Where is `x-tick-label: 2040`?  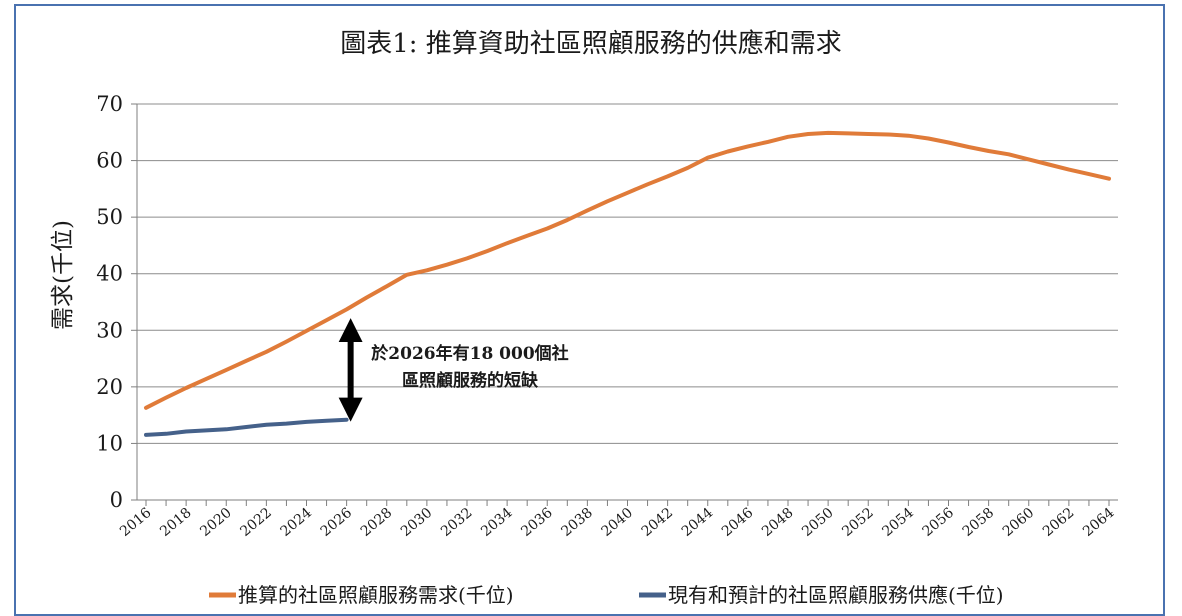
x-tick-label: 2040 is located at coordinates (617, 522).